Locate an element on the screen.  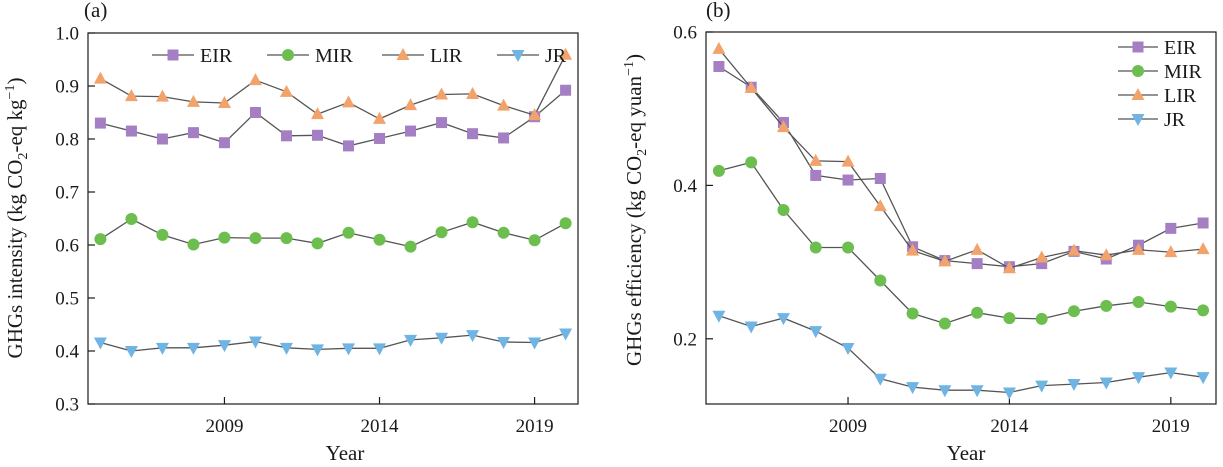
series-line-lir is located at coordinates (333, 87).